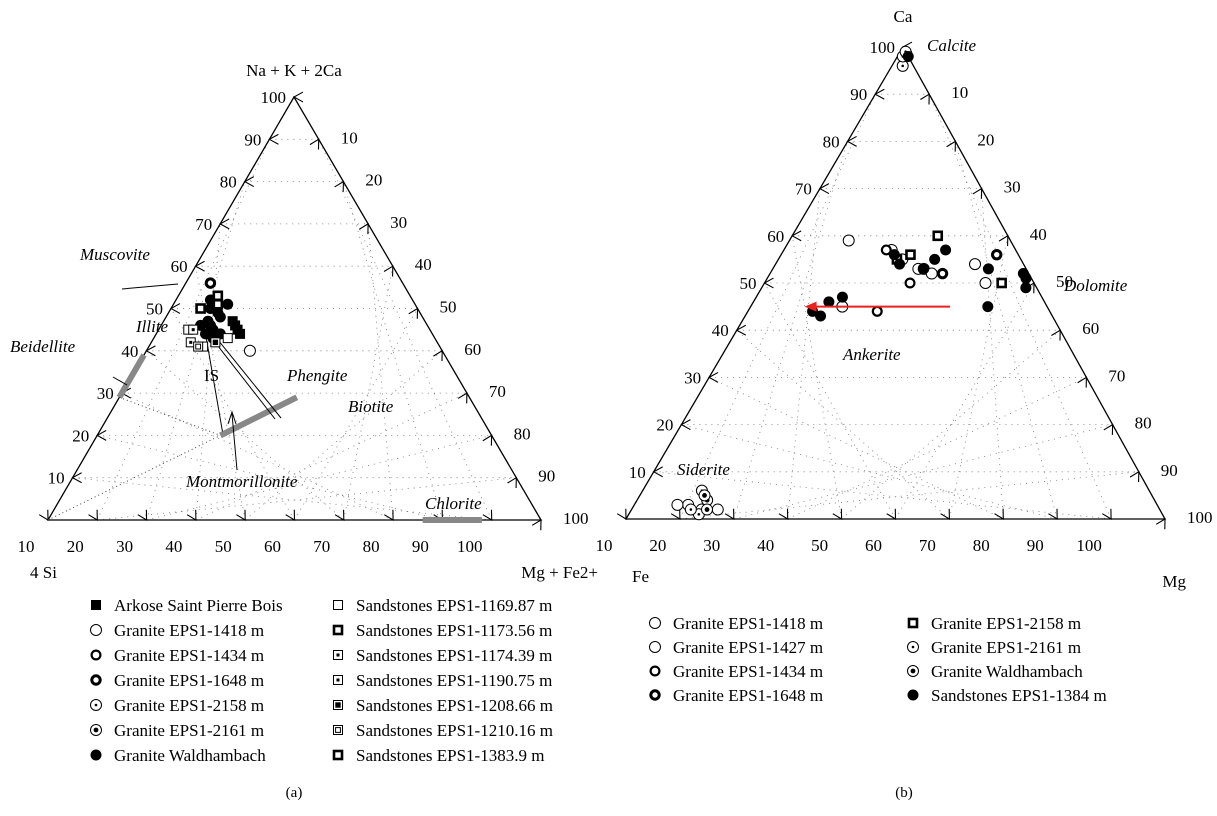 This screenshot has width=1217, height=816. What do you see at coordinates (883, 47) in the screenshot?
I see `left-tick-label: 100` at bounding box center [883, 47].